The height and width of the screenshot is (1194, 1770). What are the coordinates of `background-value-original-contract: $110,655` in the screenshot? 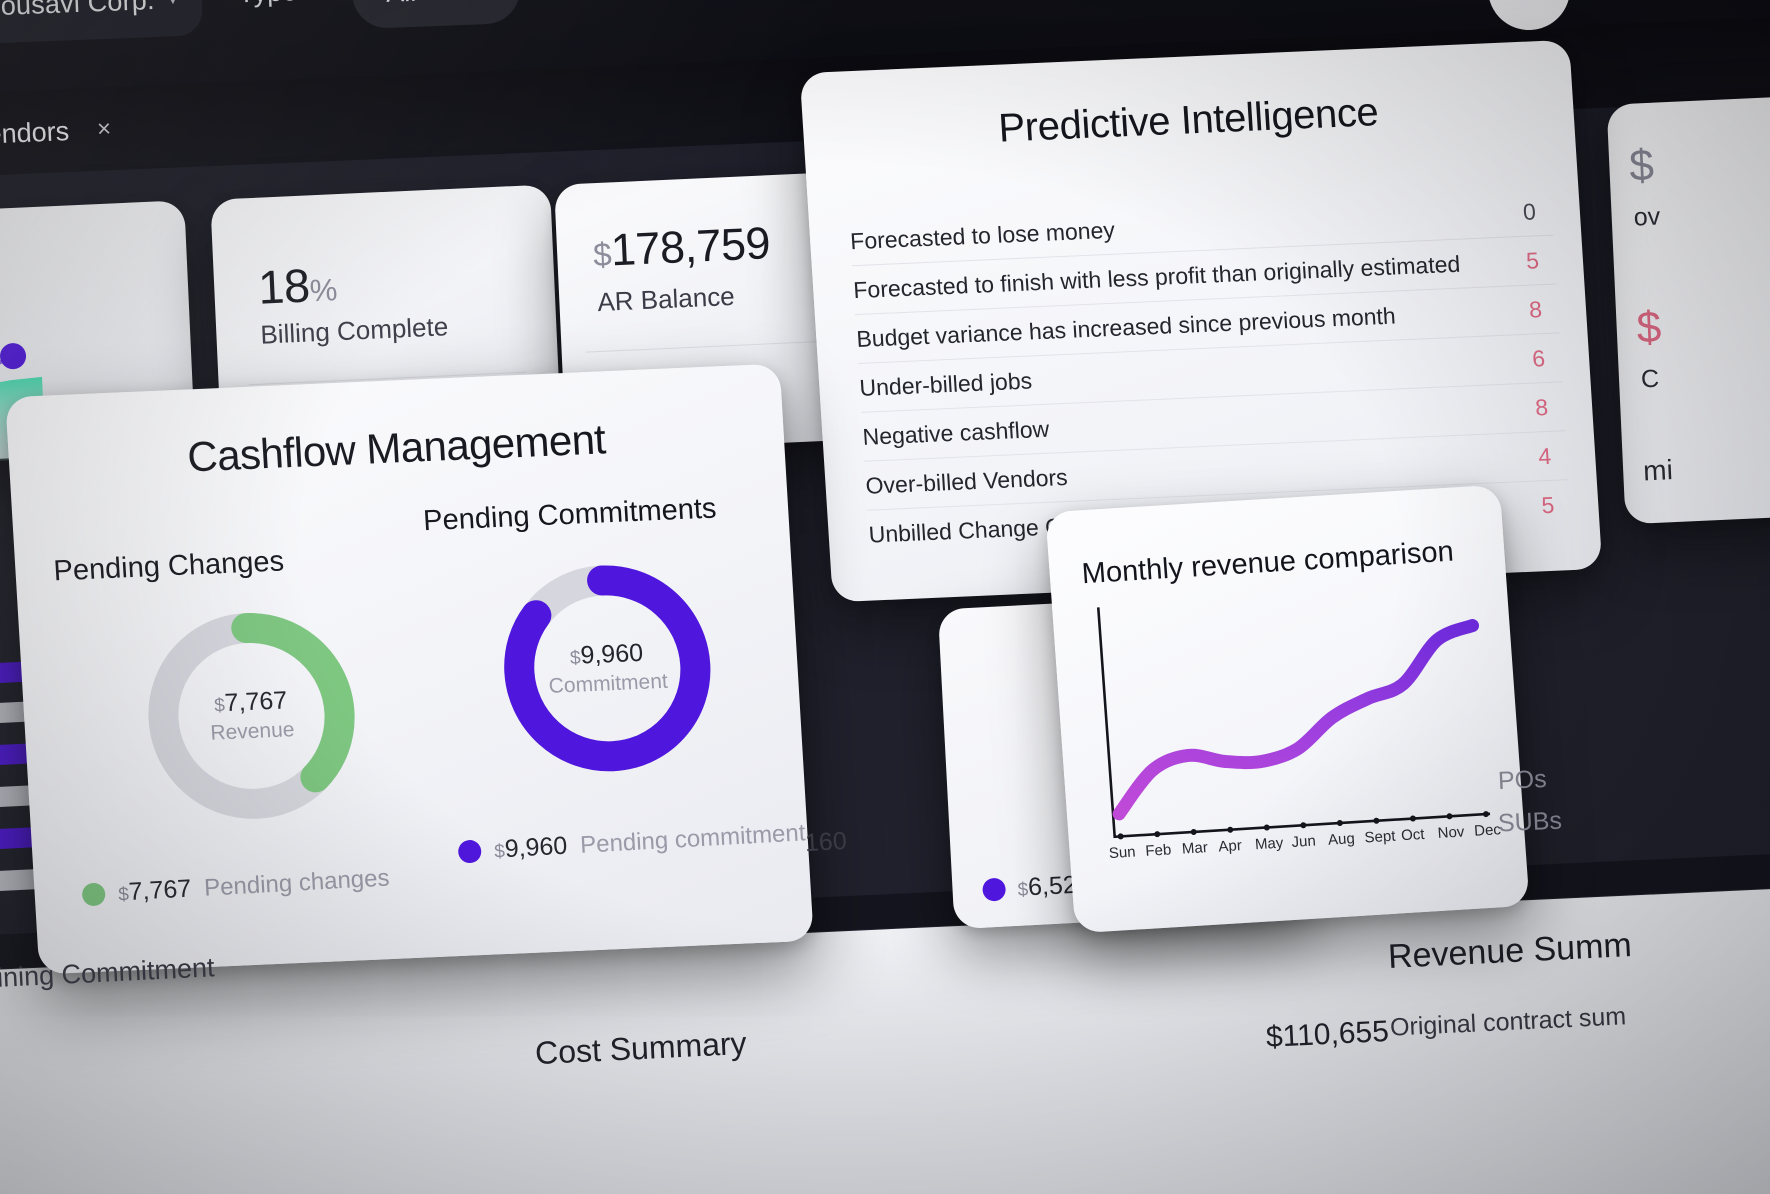 It's located at (1327, 1034).